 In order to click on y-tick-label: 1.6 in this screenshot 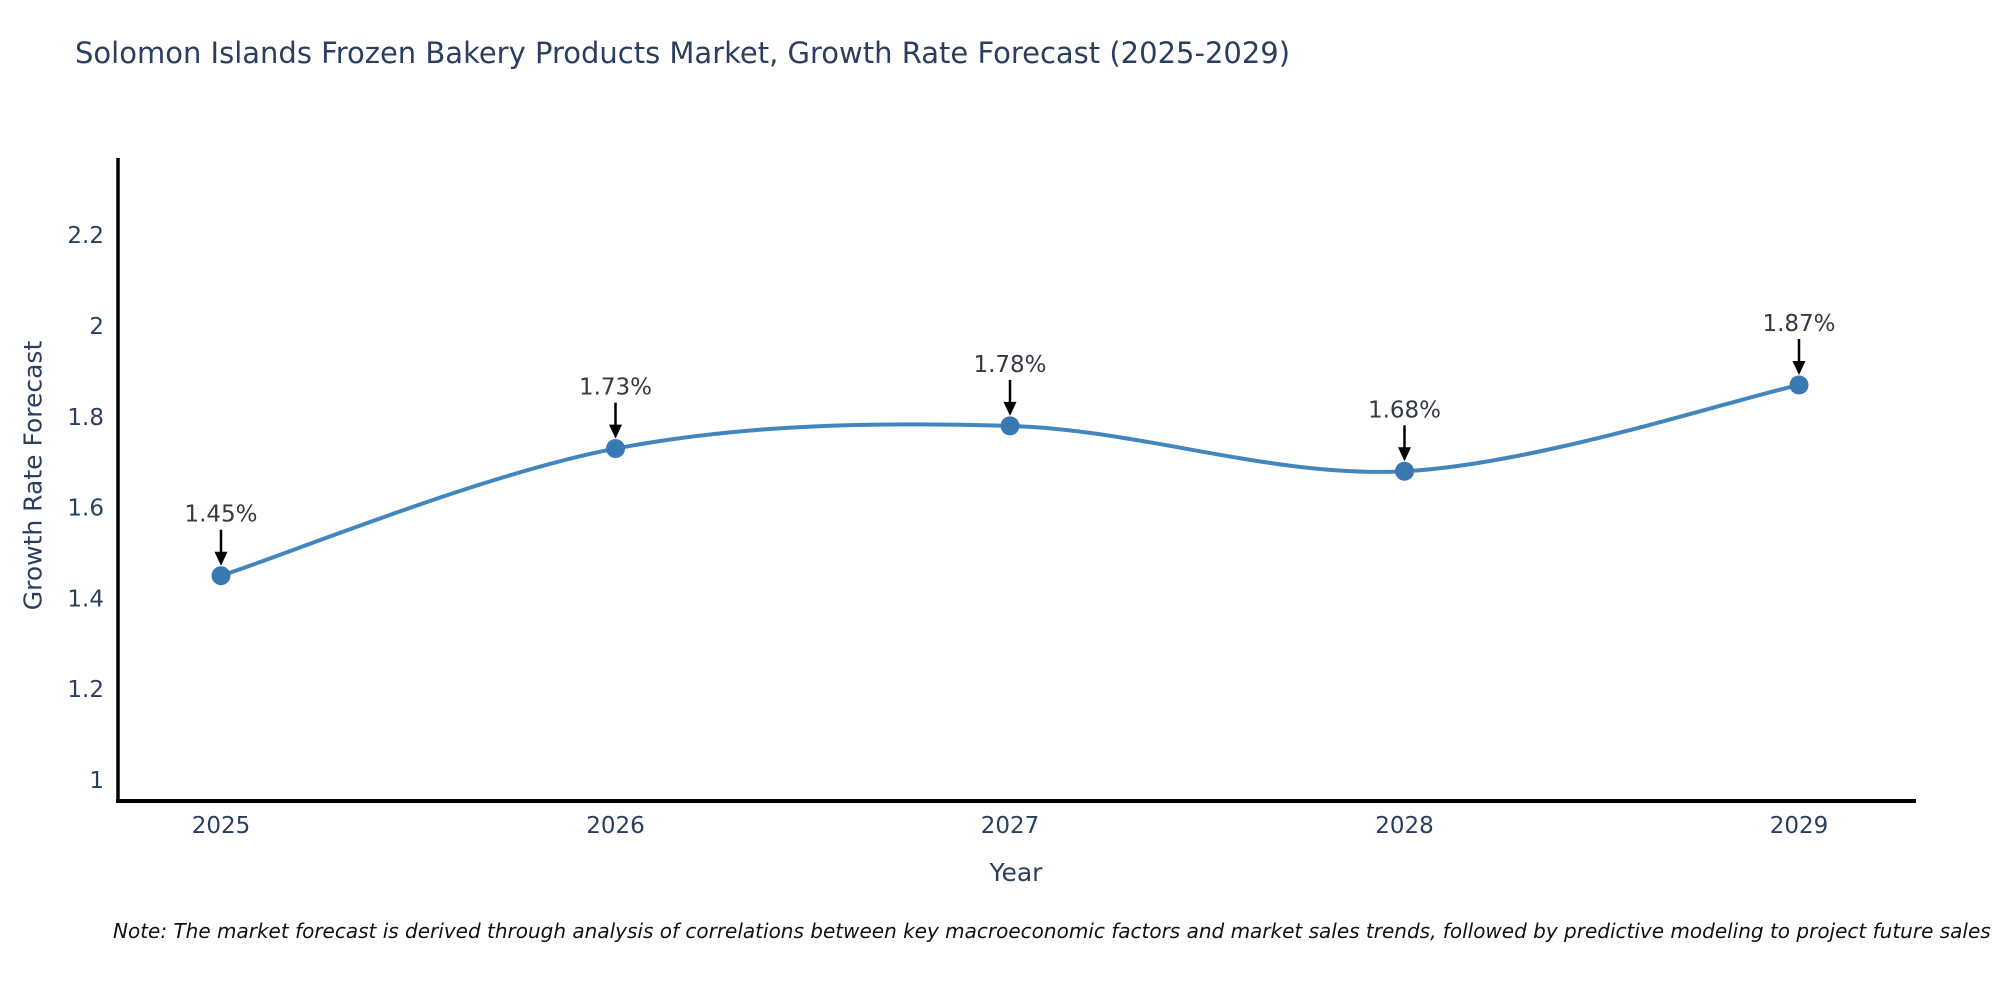, I will do `click(85, 509)`.